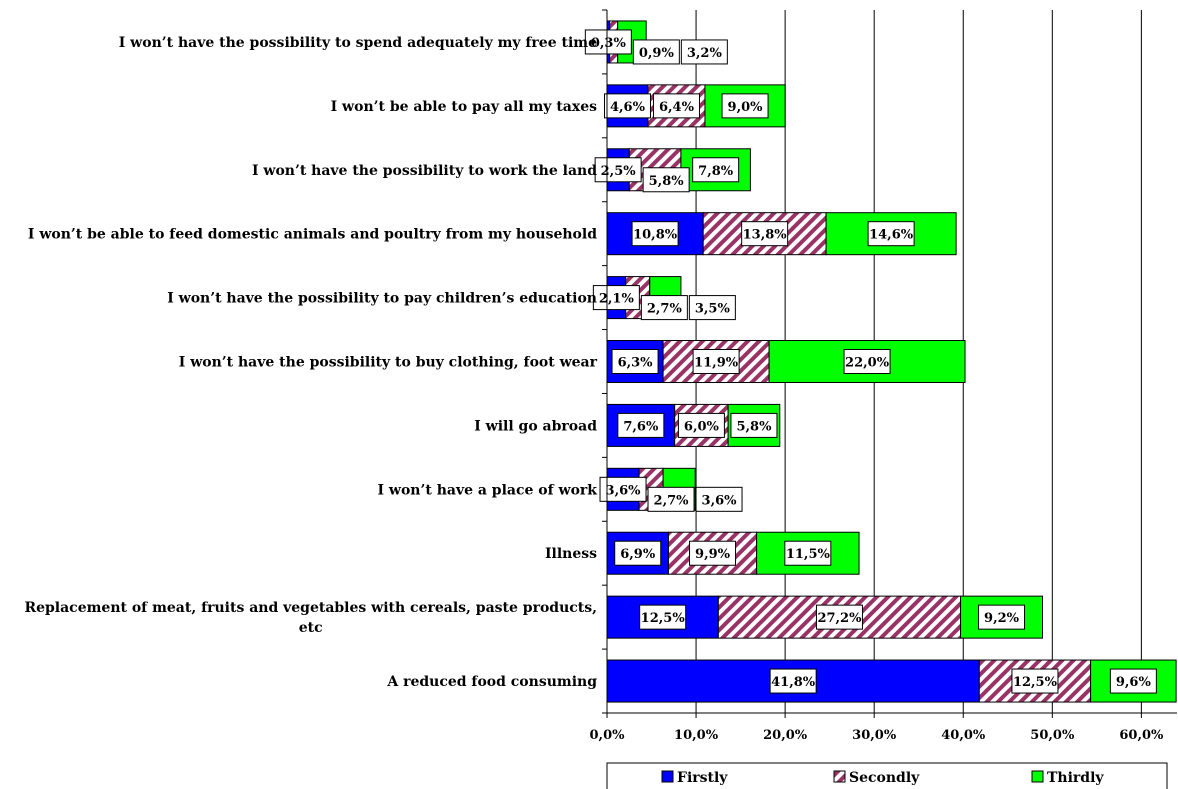 This screenshot has width=1178, height=789. Describe the element at coordinates (702, 778) in the screenshot. I see `legend-label-firstly: Firstly` at that location.